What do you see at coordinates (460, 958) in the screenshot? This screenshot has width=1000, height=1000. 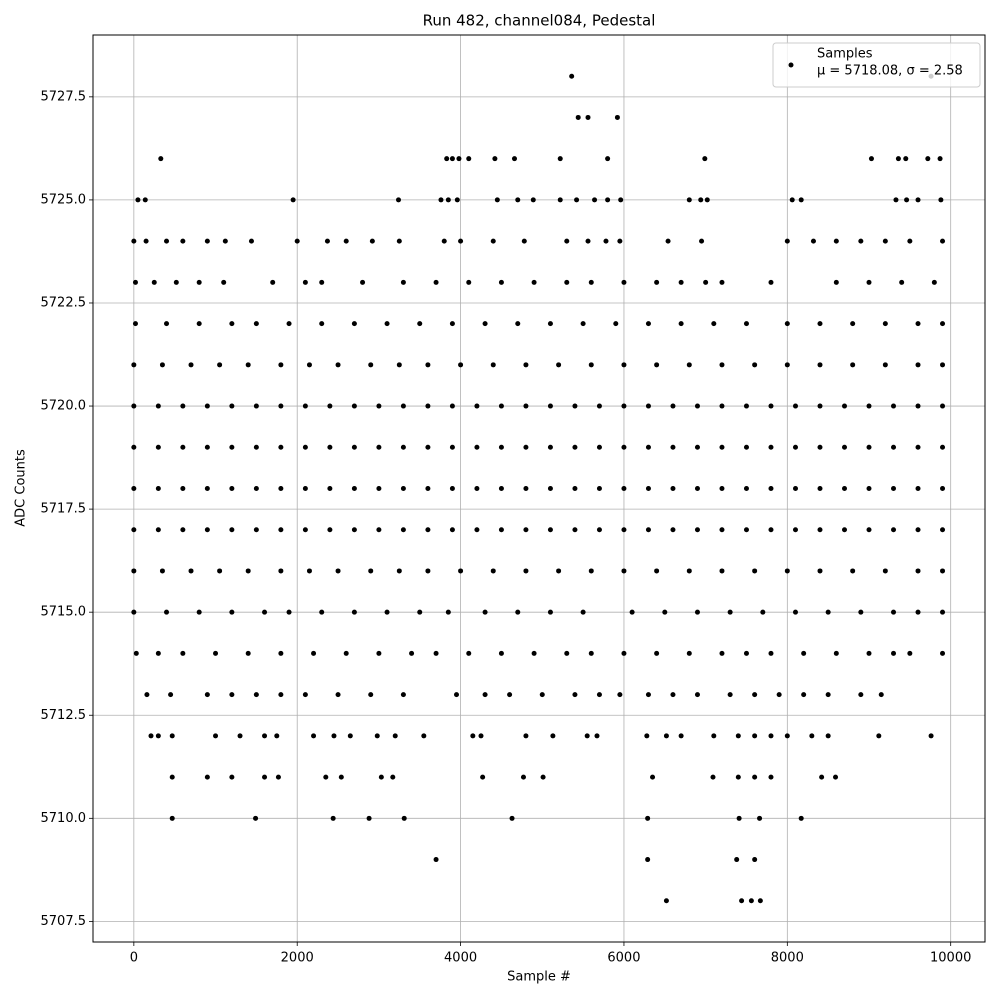 I see `x-tick-label: 4000` at bounding box center [460, 958].